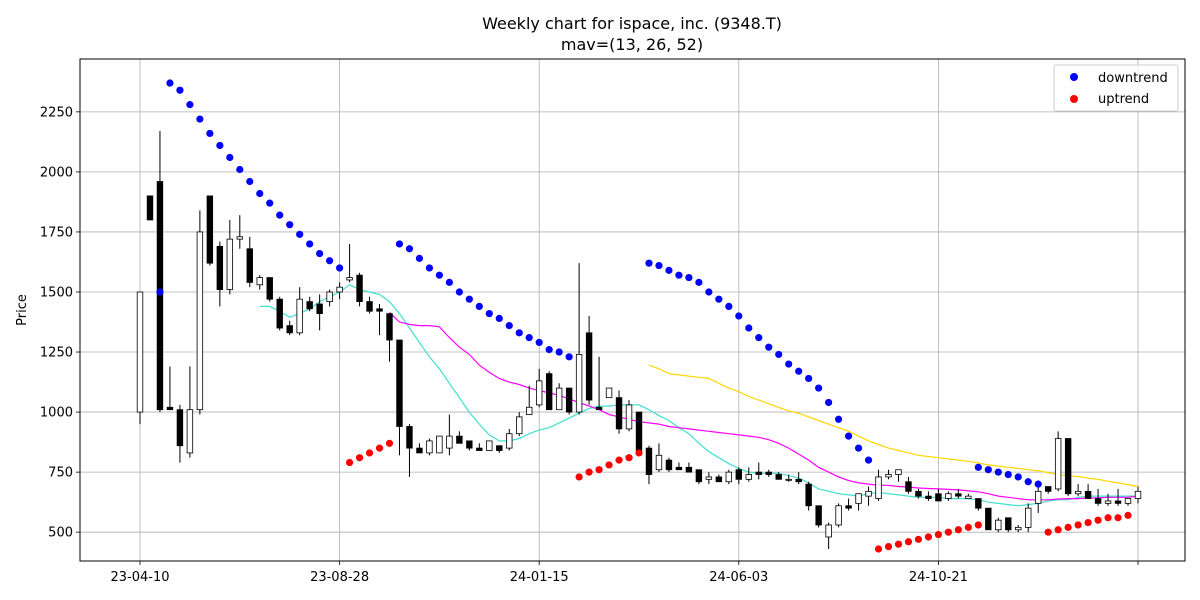 This screenshot has width=1200, height=600. I want to click on legend-label-uptrend: uptrend, so click(1123, 99).